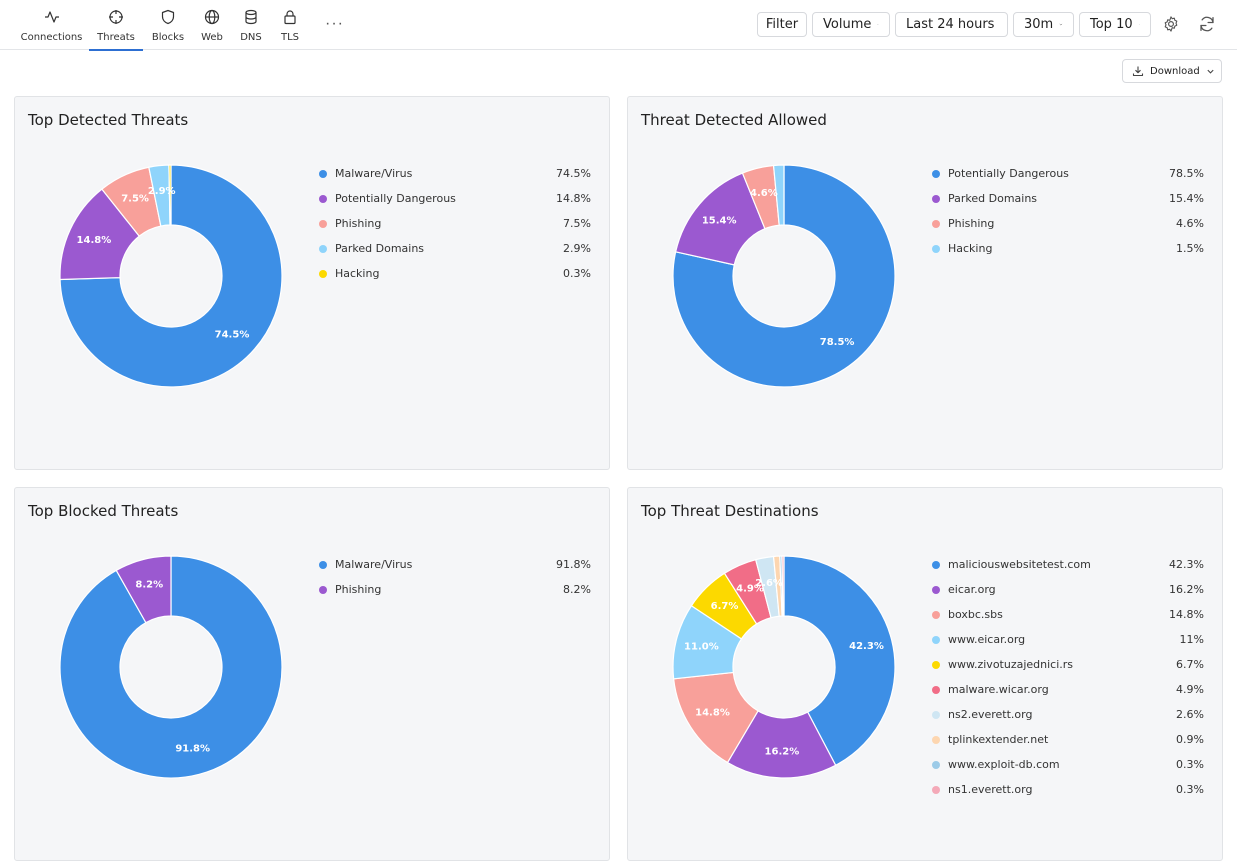 The image size is (1237, 863). What do you see at coordinates (1172, 71) in the screenshot?
I see `download-button: Download` at bounding box center [1172, 71].